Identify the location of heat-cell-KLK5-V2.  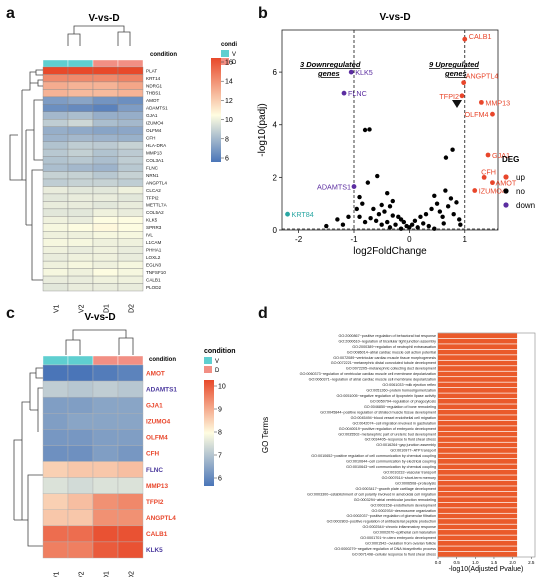
(80, 220).